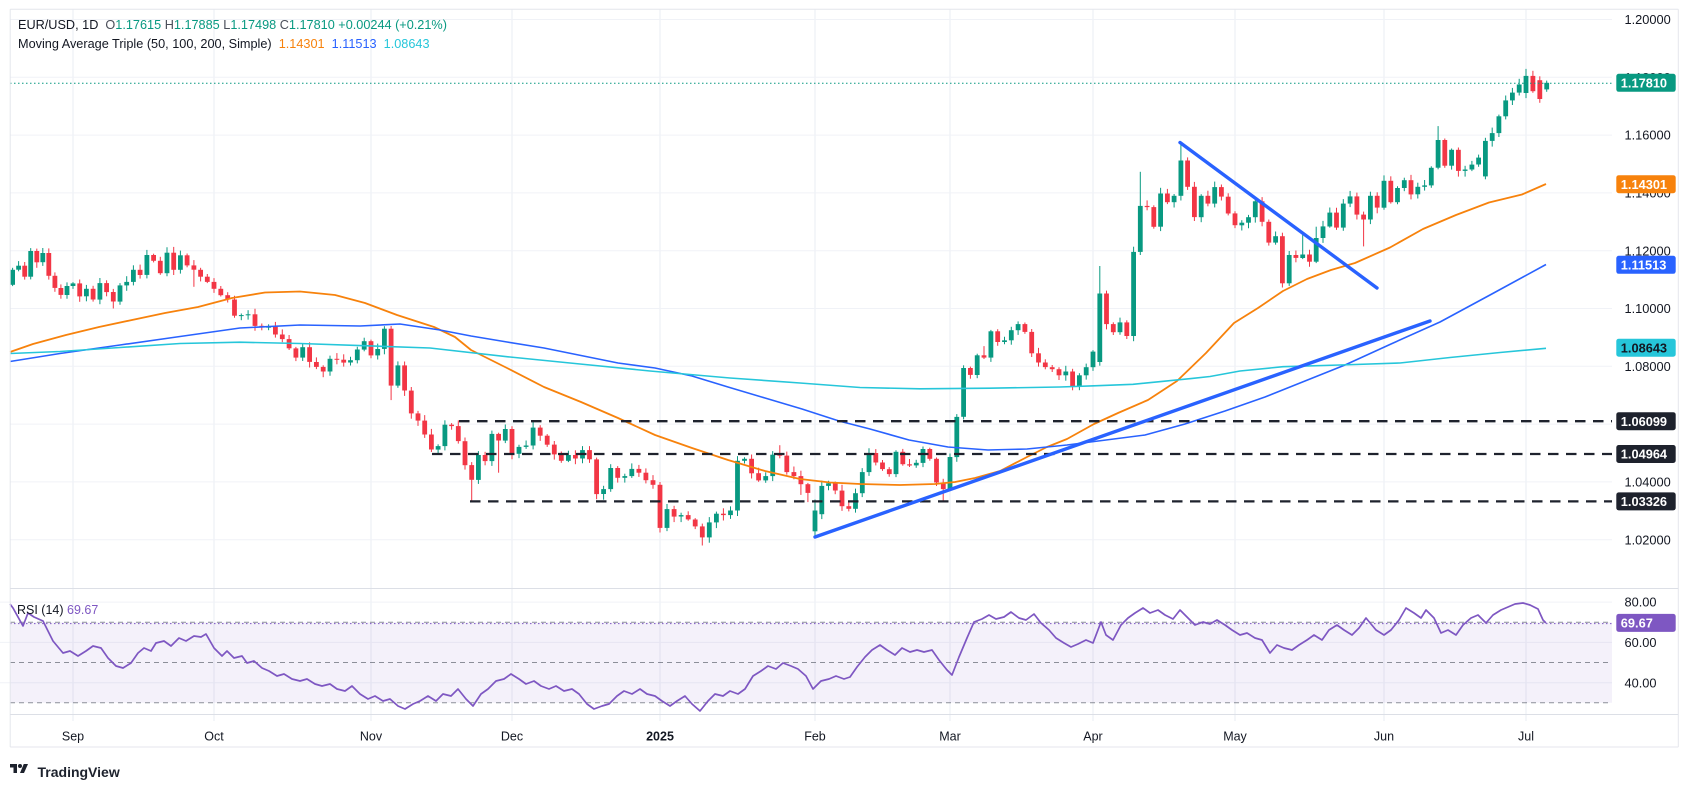 This screenshot has height=792, width=1688. I want to click on svg-text: Dec, so click(512, 737).